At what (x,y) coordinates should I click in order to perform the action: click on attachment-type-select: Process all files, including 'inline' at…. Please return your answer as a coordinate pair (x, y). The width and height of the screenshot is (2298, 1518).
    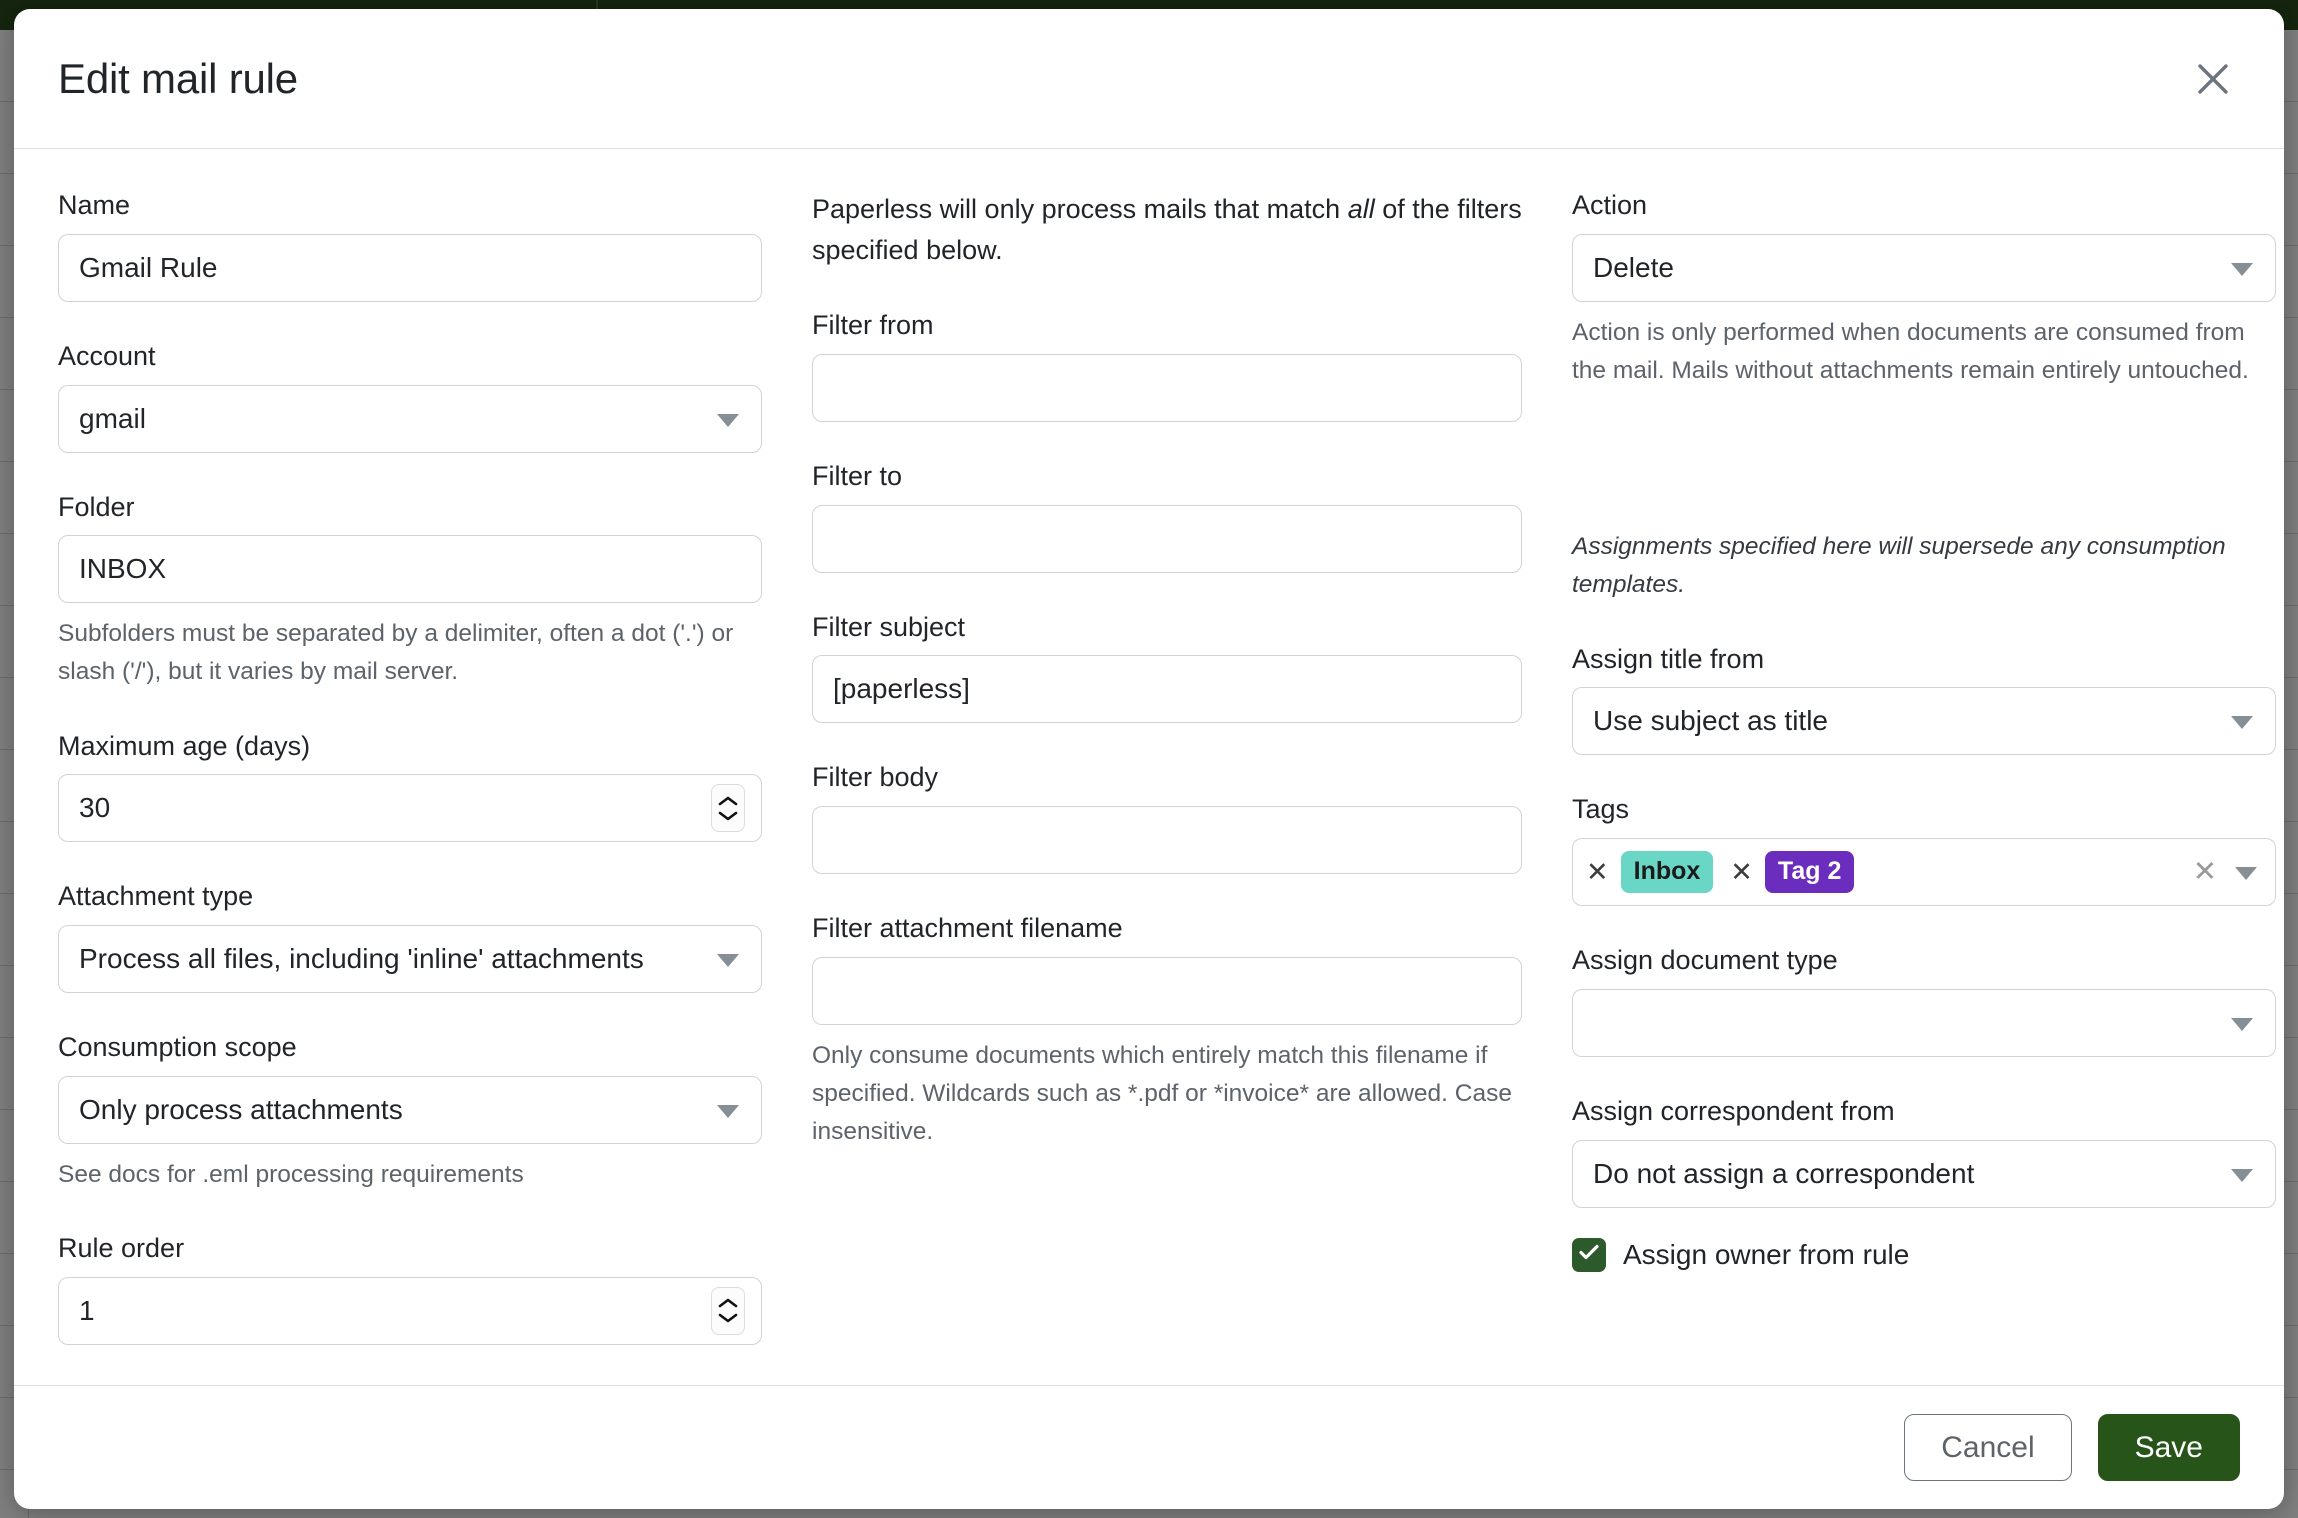
    Looking at the image, I should click on (410, 959).